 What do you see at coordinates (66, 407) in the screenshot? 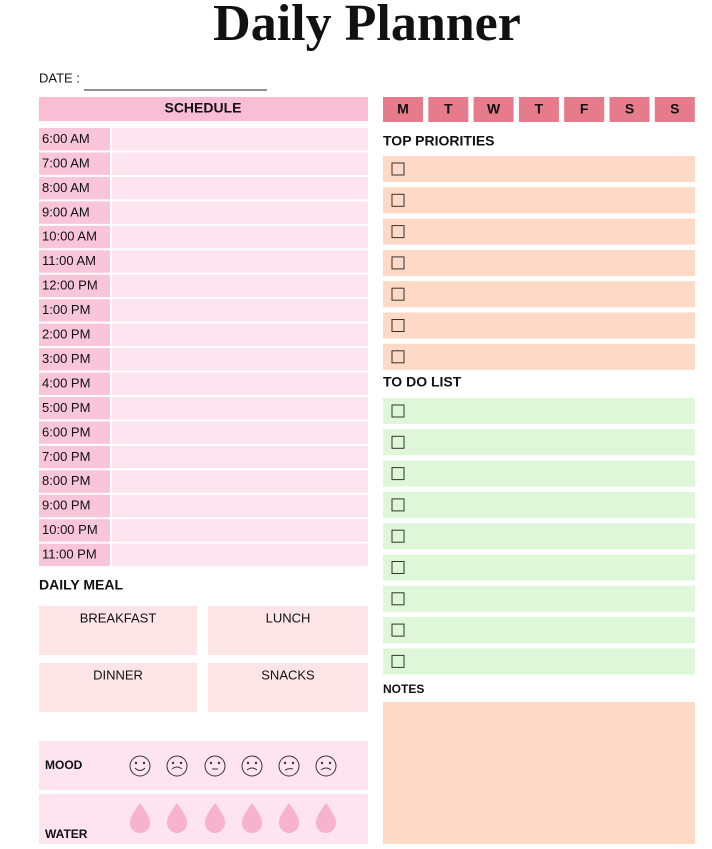
I see `time-label: 5:00 PM` at bounding box center [66, 407].